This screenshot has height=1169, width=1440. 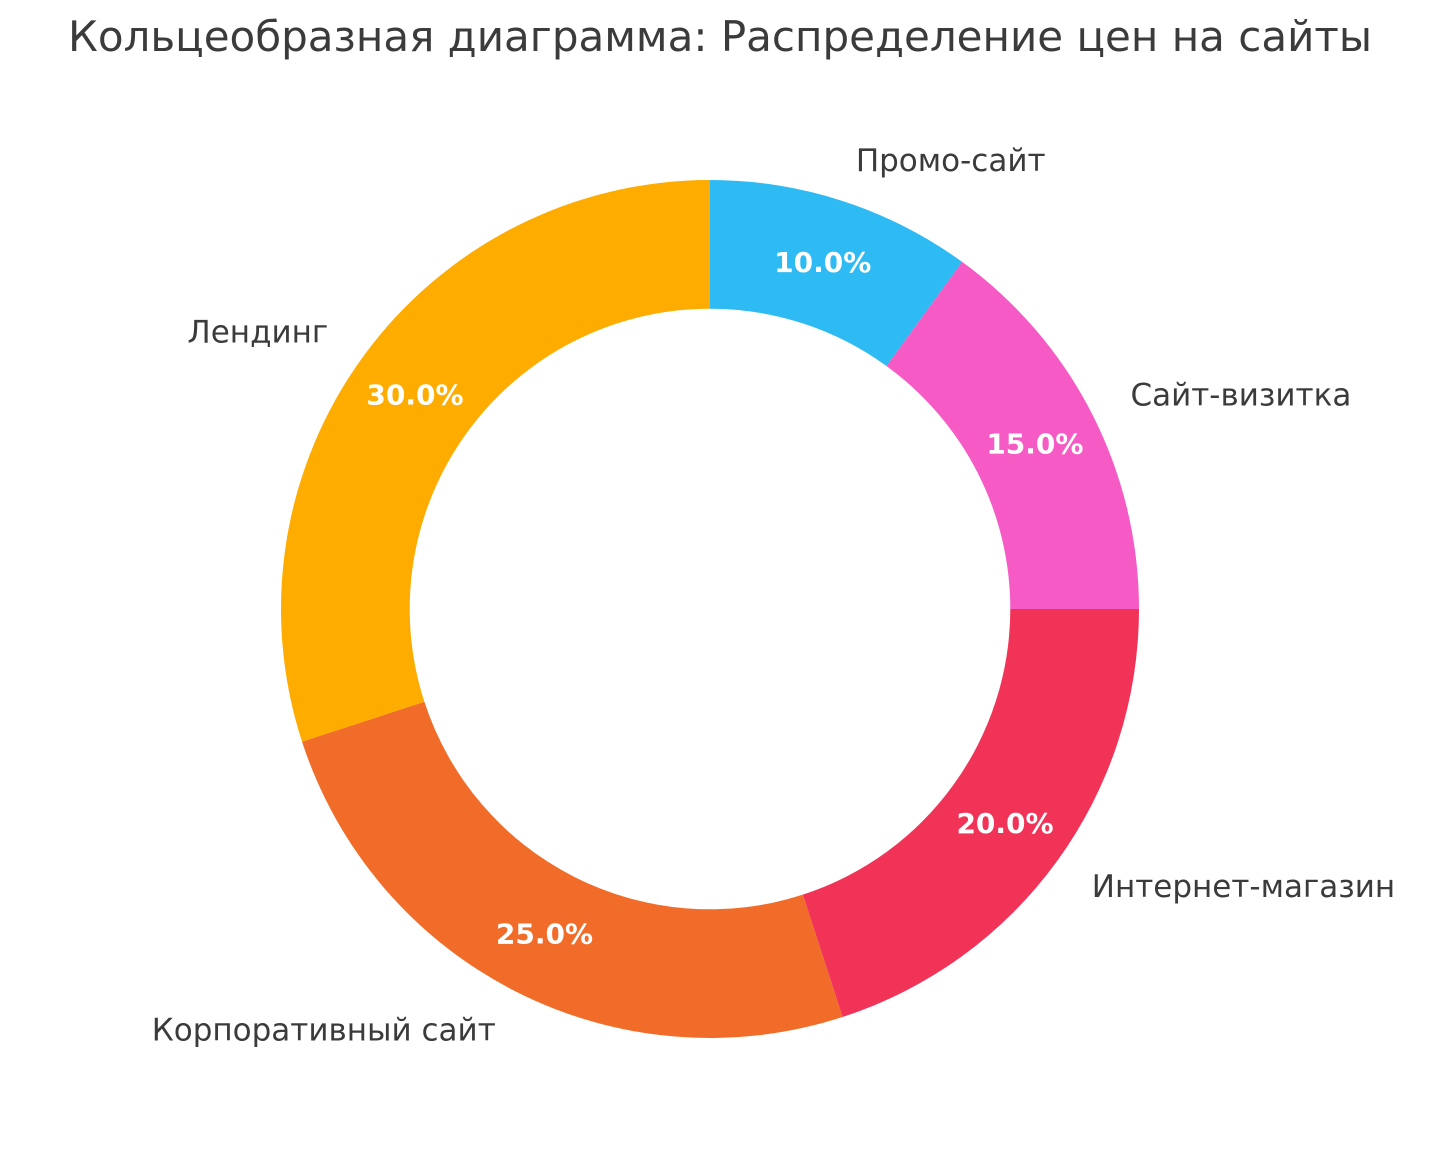 What do you see at coordinates (414, 394) in the screenshot?
I see `pct-label-5: 30.0%` at bounding box center [414, 394].